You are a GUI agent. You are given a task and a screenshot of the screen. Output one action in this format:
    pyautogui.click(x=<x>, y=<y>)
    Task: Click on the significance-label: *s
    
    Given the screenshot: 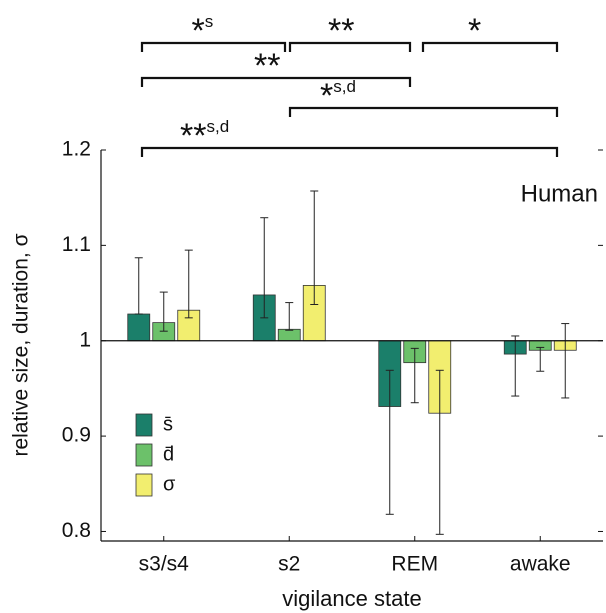 What is the action you would take?
    pyautogui.click(x=203, y=31)
    